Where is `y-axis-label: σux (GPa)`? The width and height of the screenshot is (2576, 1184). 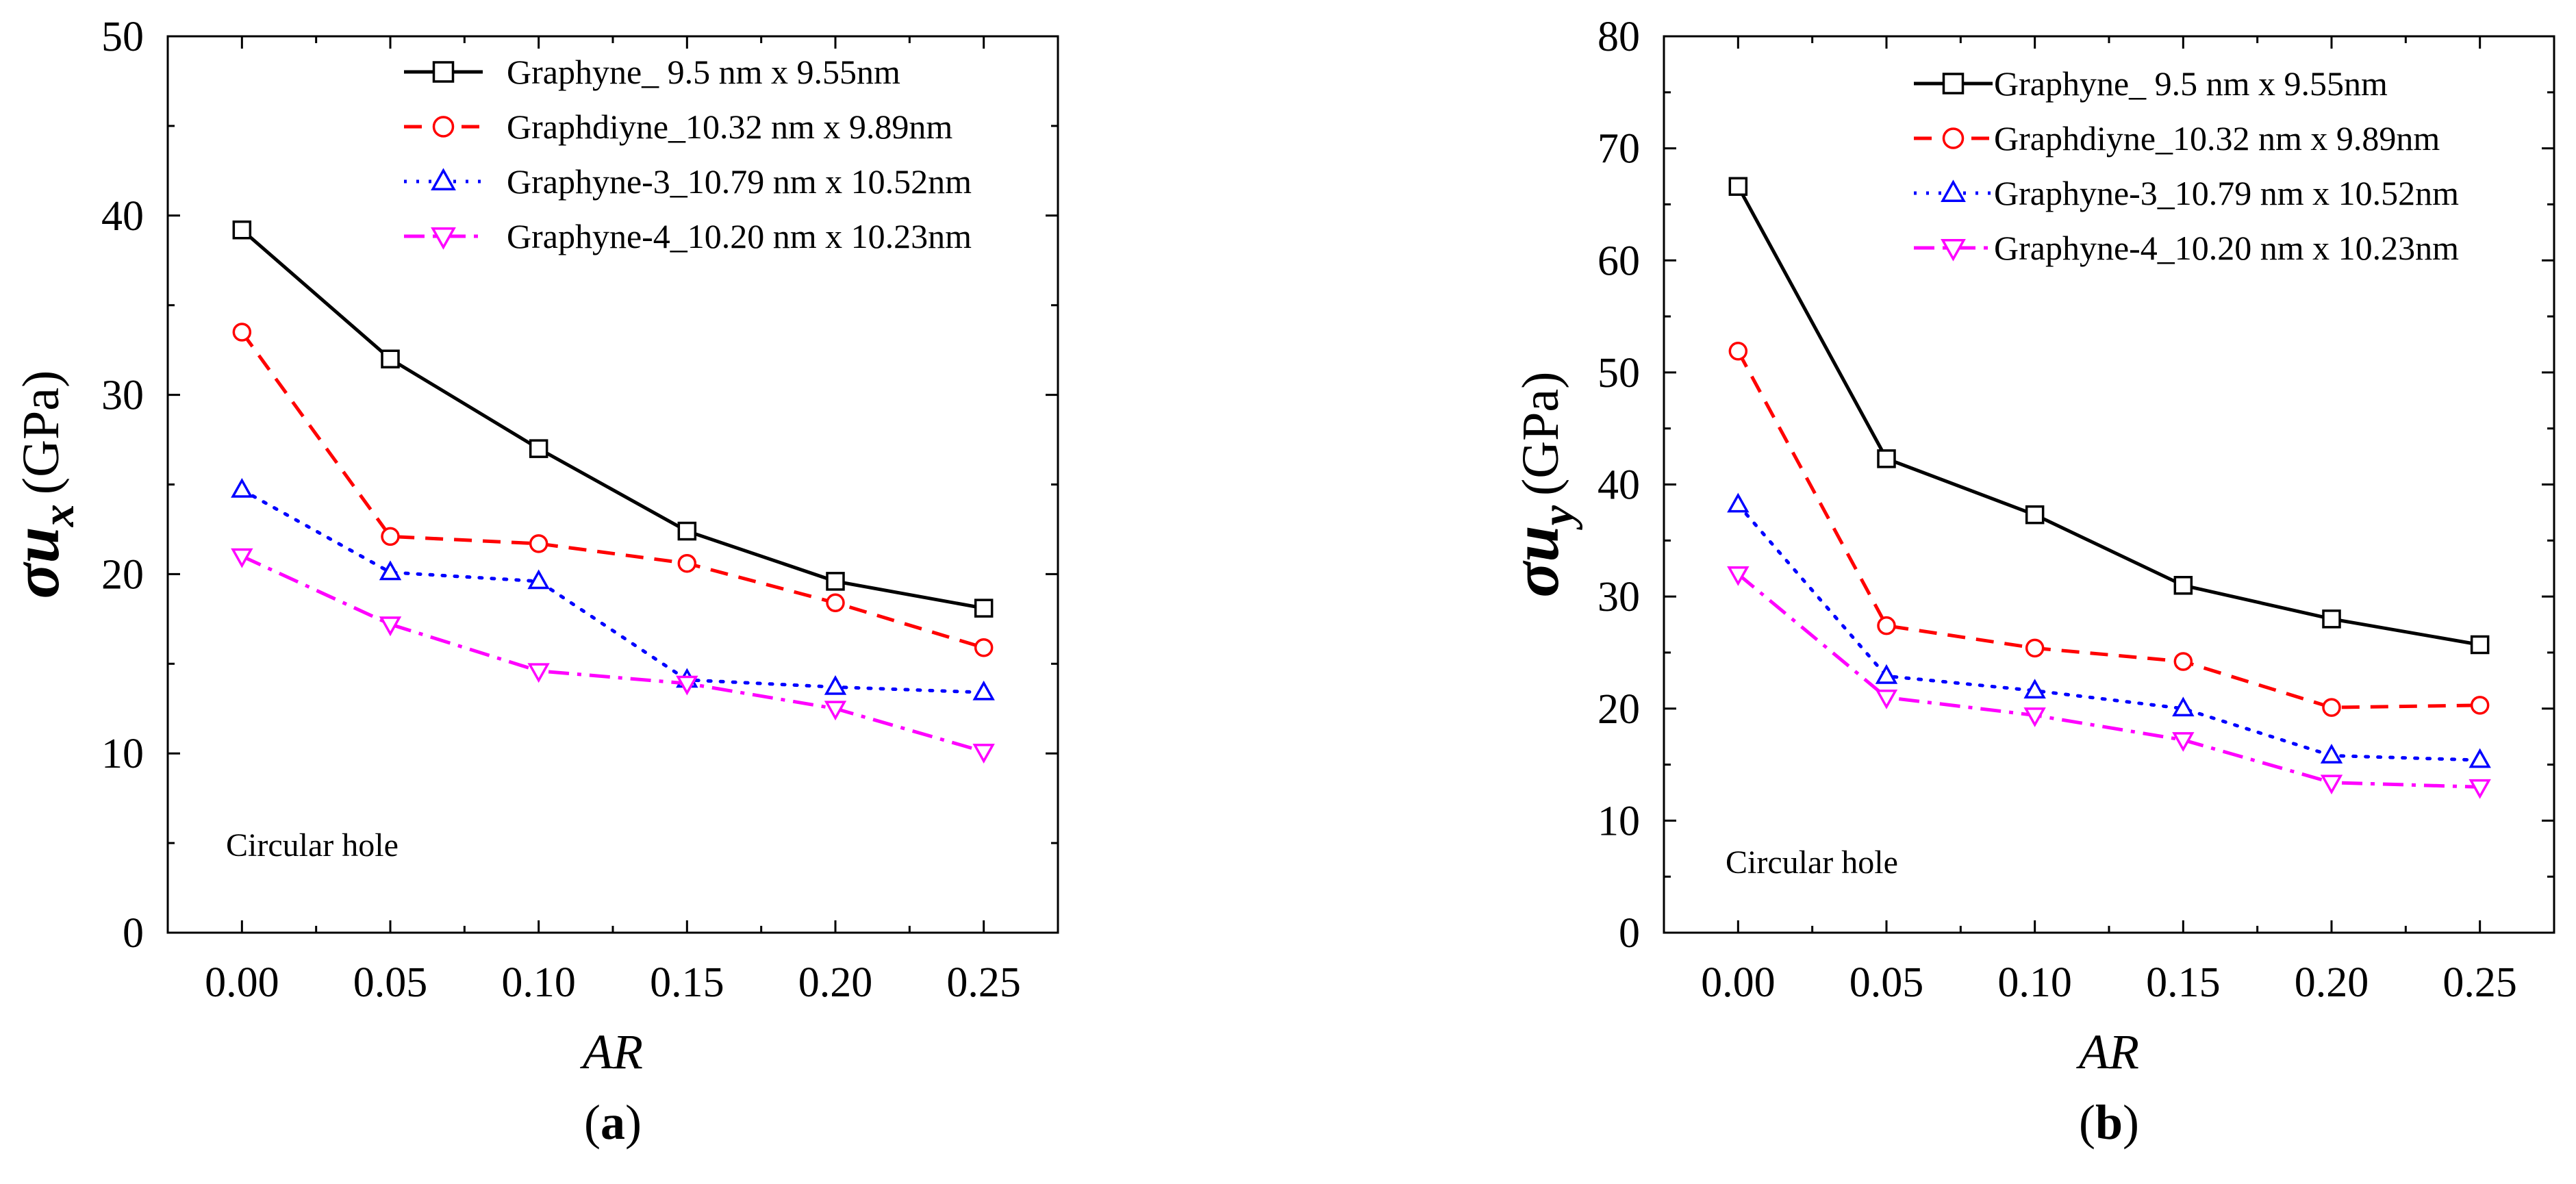
y-axis-label: σux (GPa) is located at coordinates (42, 484).